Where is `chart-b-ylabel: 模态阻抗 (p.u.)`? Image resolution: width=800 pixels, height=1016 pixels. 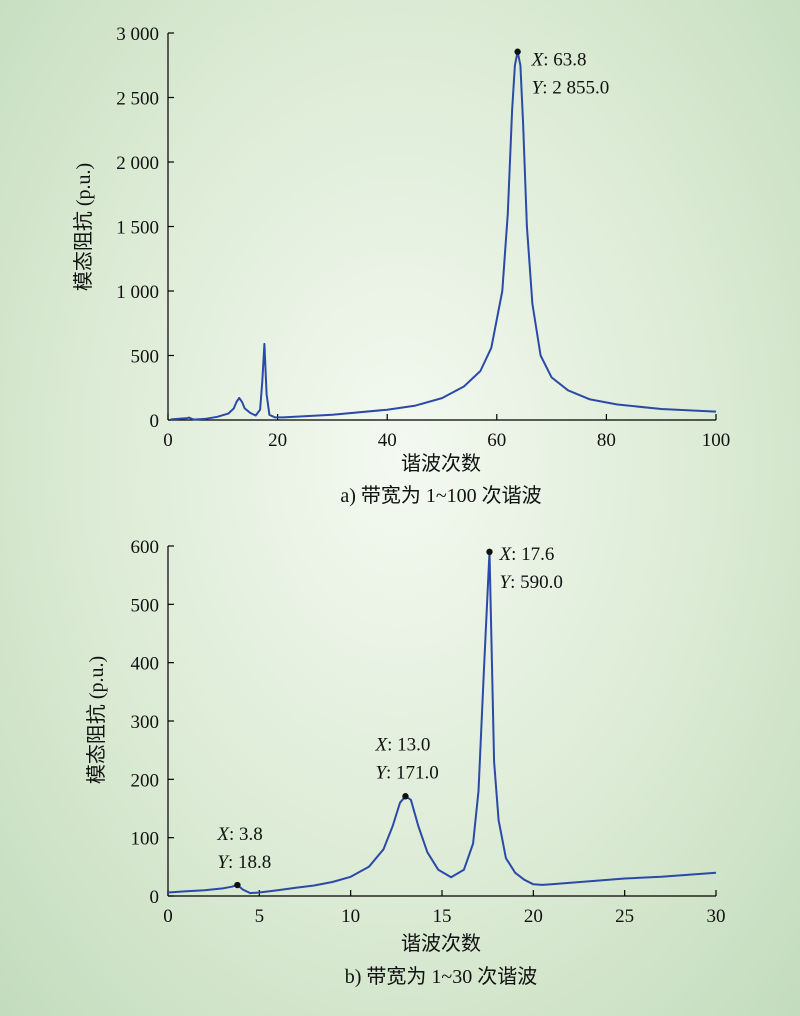
chart-b-ylabel: 模态阻抗 (p.u.) is located at coordinates (96, 720).